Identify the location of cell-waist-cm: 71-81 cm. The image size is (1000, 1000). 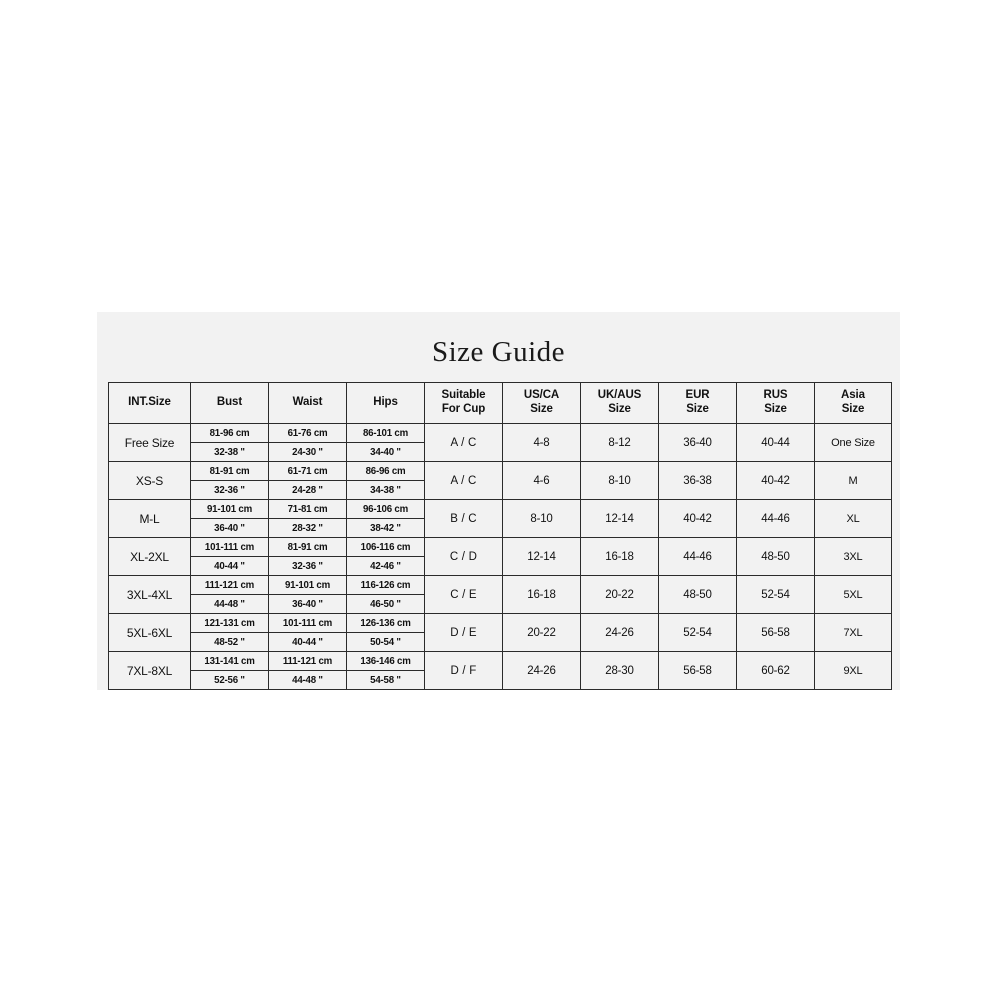
(307, 509).